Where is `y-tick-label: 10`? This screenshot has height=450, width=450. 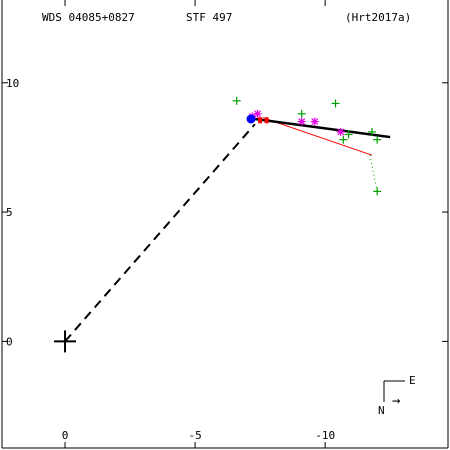 y-tick-label: 10 is located at coordinates (12, 83).